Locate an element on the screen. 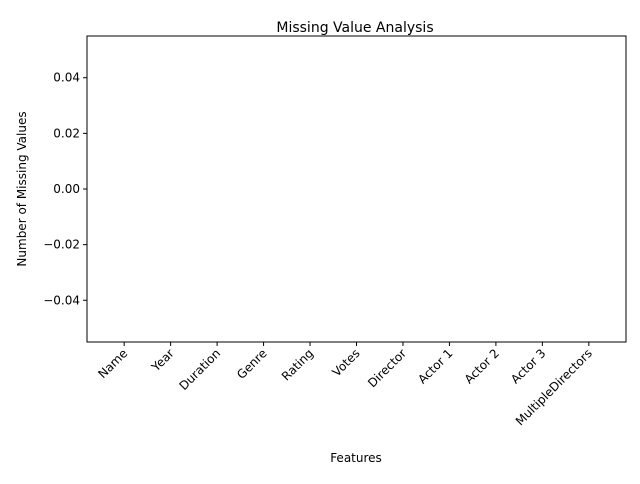 This screenshot has width=640, height=484. y-tick-label: 0.04 is located at coordinates (66, 78).